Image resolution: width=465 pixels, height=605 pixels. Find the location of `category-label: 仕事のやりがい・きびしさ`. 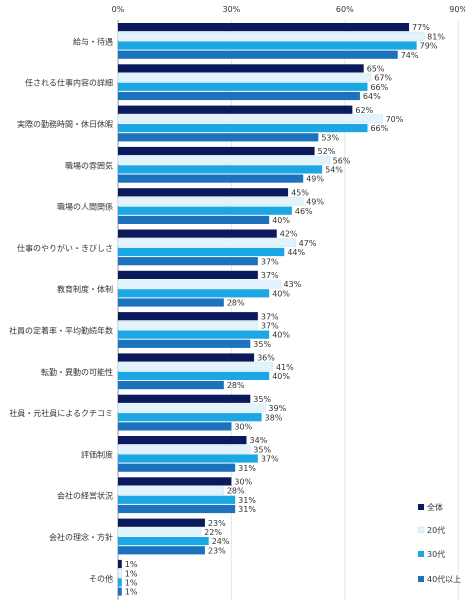

category-label: 仕事のやりがい・きびしさ is located at coordinates (65, 248).